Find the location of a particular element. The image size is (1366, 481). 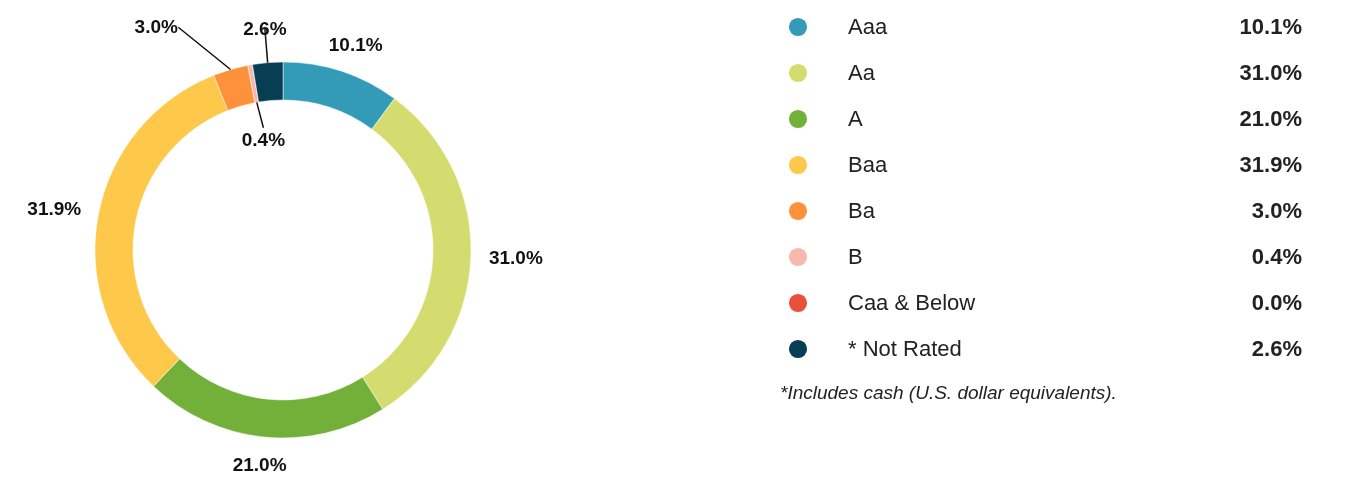

data-label: 10.1% is located at coordinates (355, 44).